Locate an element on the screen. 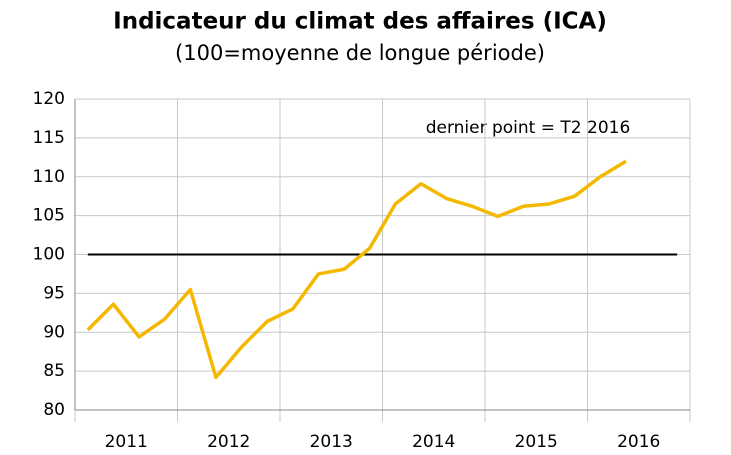 This screenshot has width=731, height=455. x-tick-label: 2012 is located at coordinates (228, 442).